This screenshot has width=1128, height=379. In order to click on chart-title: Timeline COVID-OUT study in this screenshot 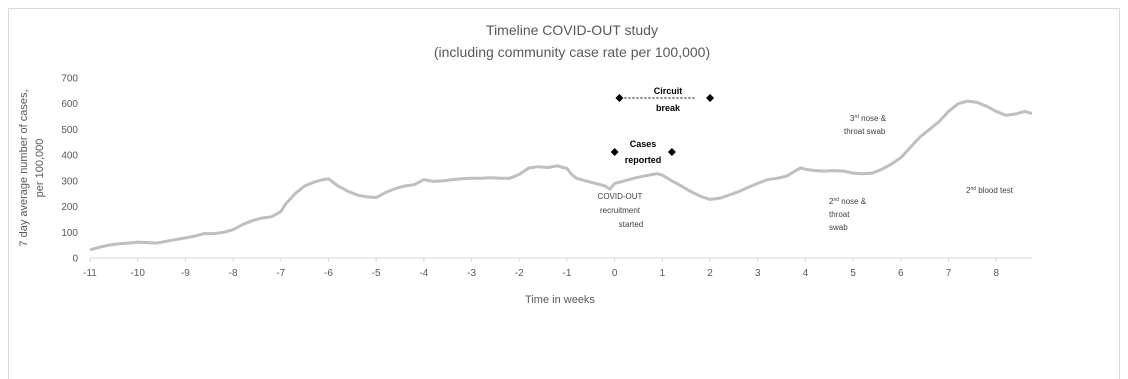, I will do `click(572, 30)`.